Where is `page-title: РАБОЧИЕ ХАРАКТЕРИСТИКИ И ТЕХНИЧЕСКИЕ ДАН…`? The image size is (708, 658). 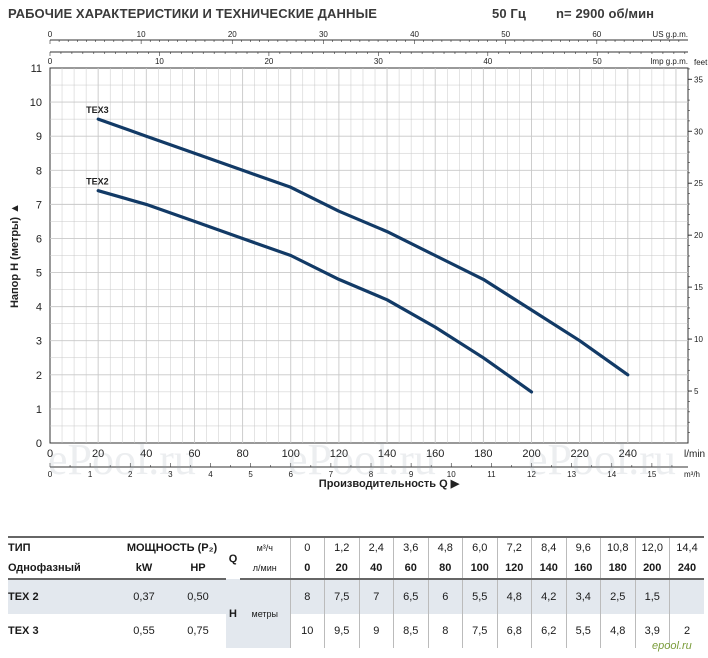 page-title: РАБОЧИЕ ХАРАКТЕРИСТИКИ И ТЕХНИЧЕСКИЕ ДАН… is located at coordinates (193, 13).